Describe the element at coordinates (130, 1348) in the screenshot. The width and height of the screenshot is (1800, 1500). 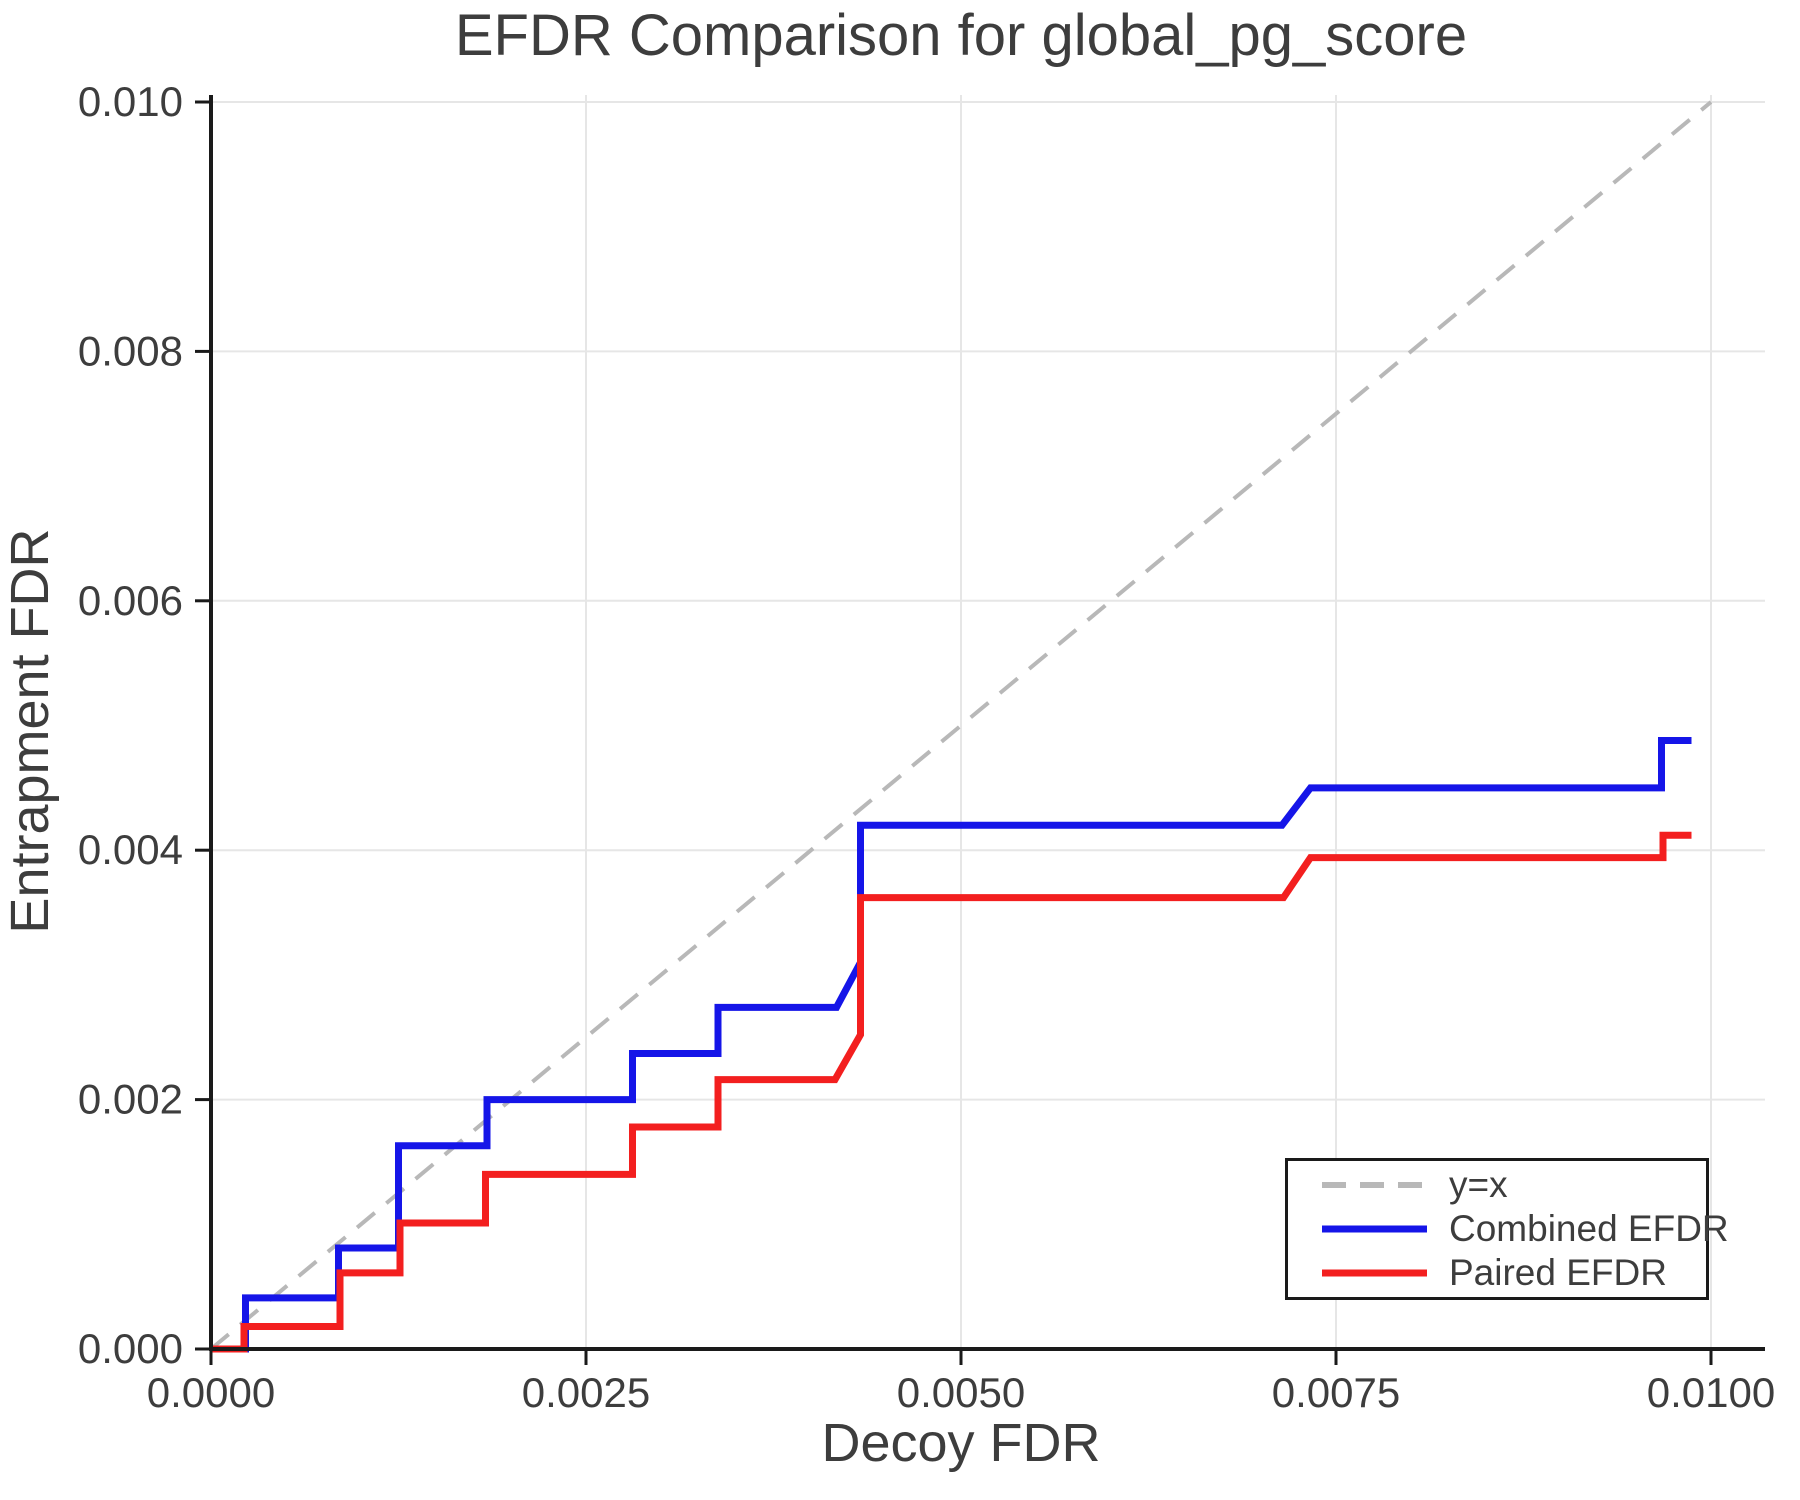
I see `y-tick-label: 0.000` at that location.